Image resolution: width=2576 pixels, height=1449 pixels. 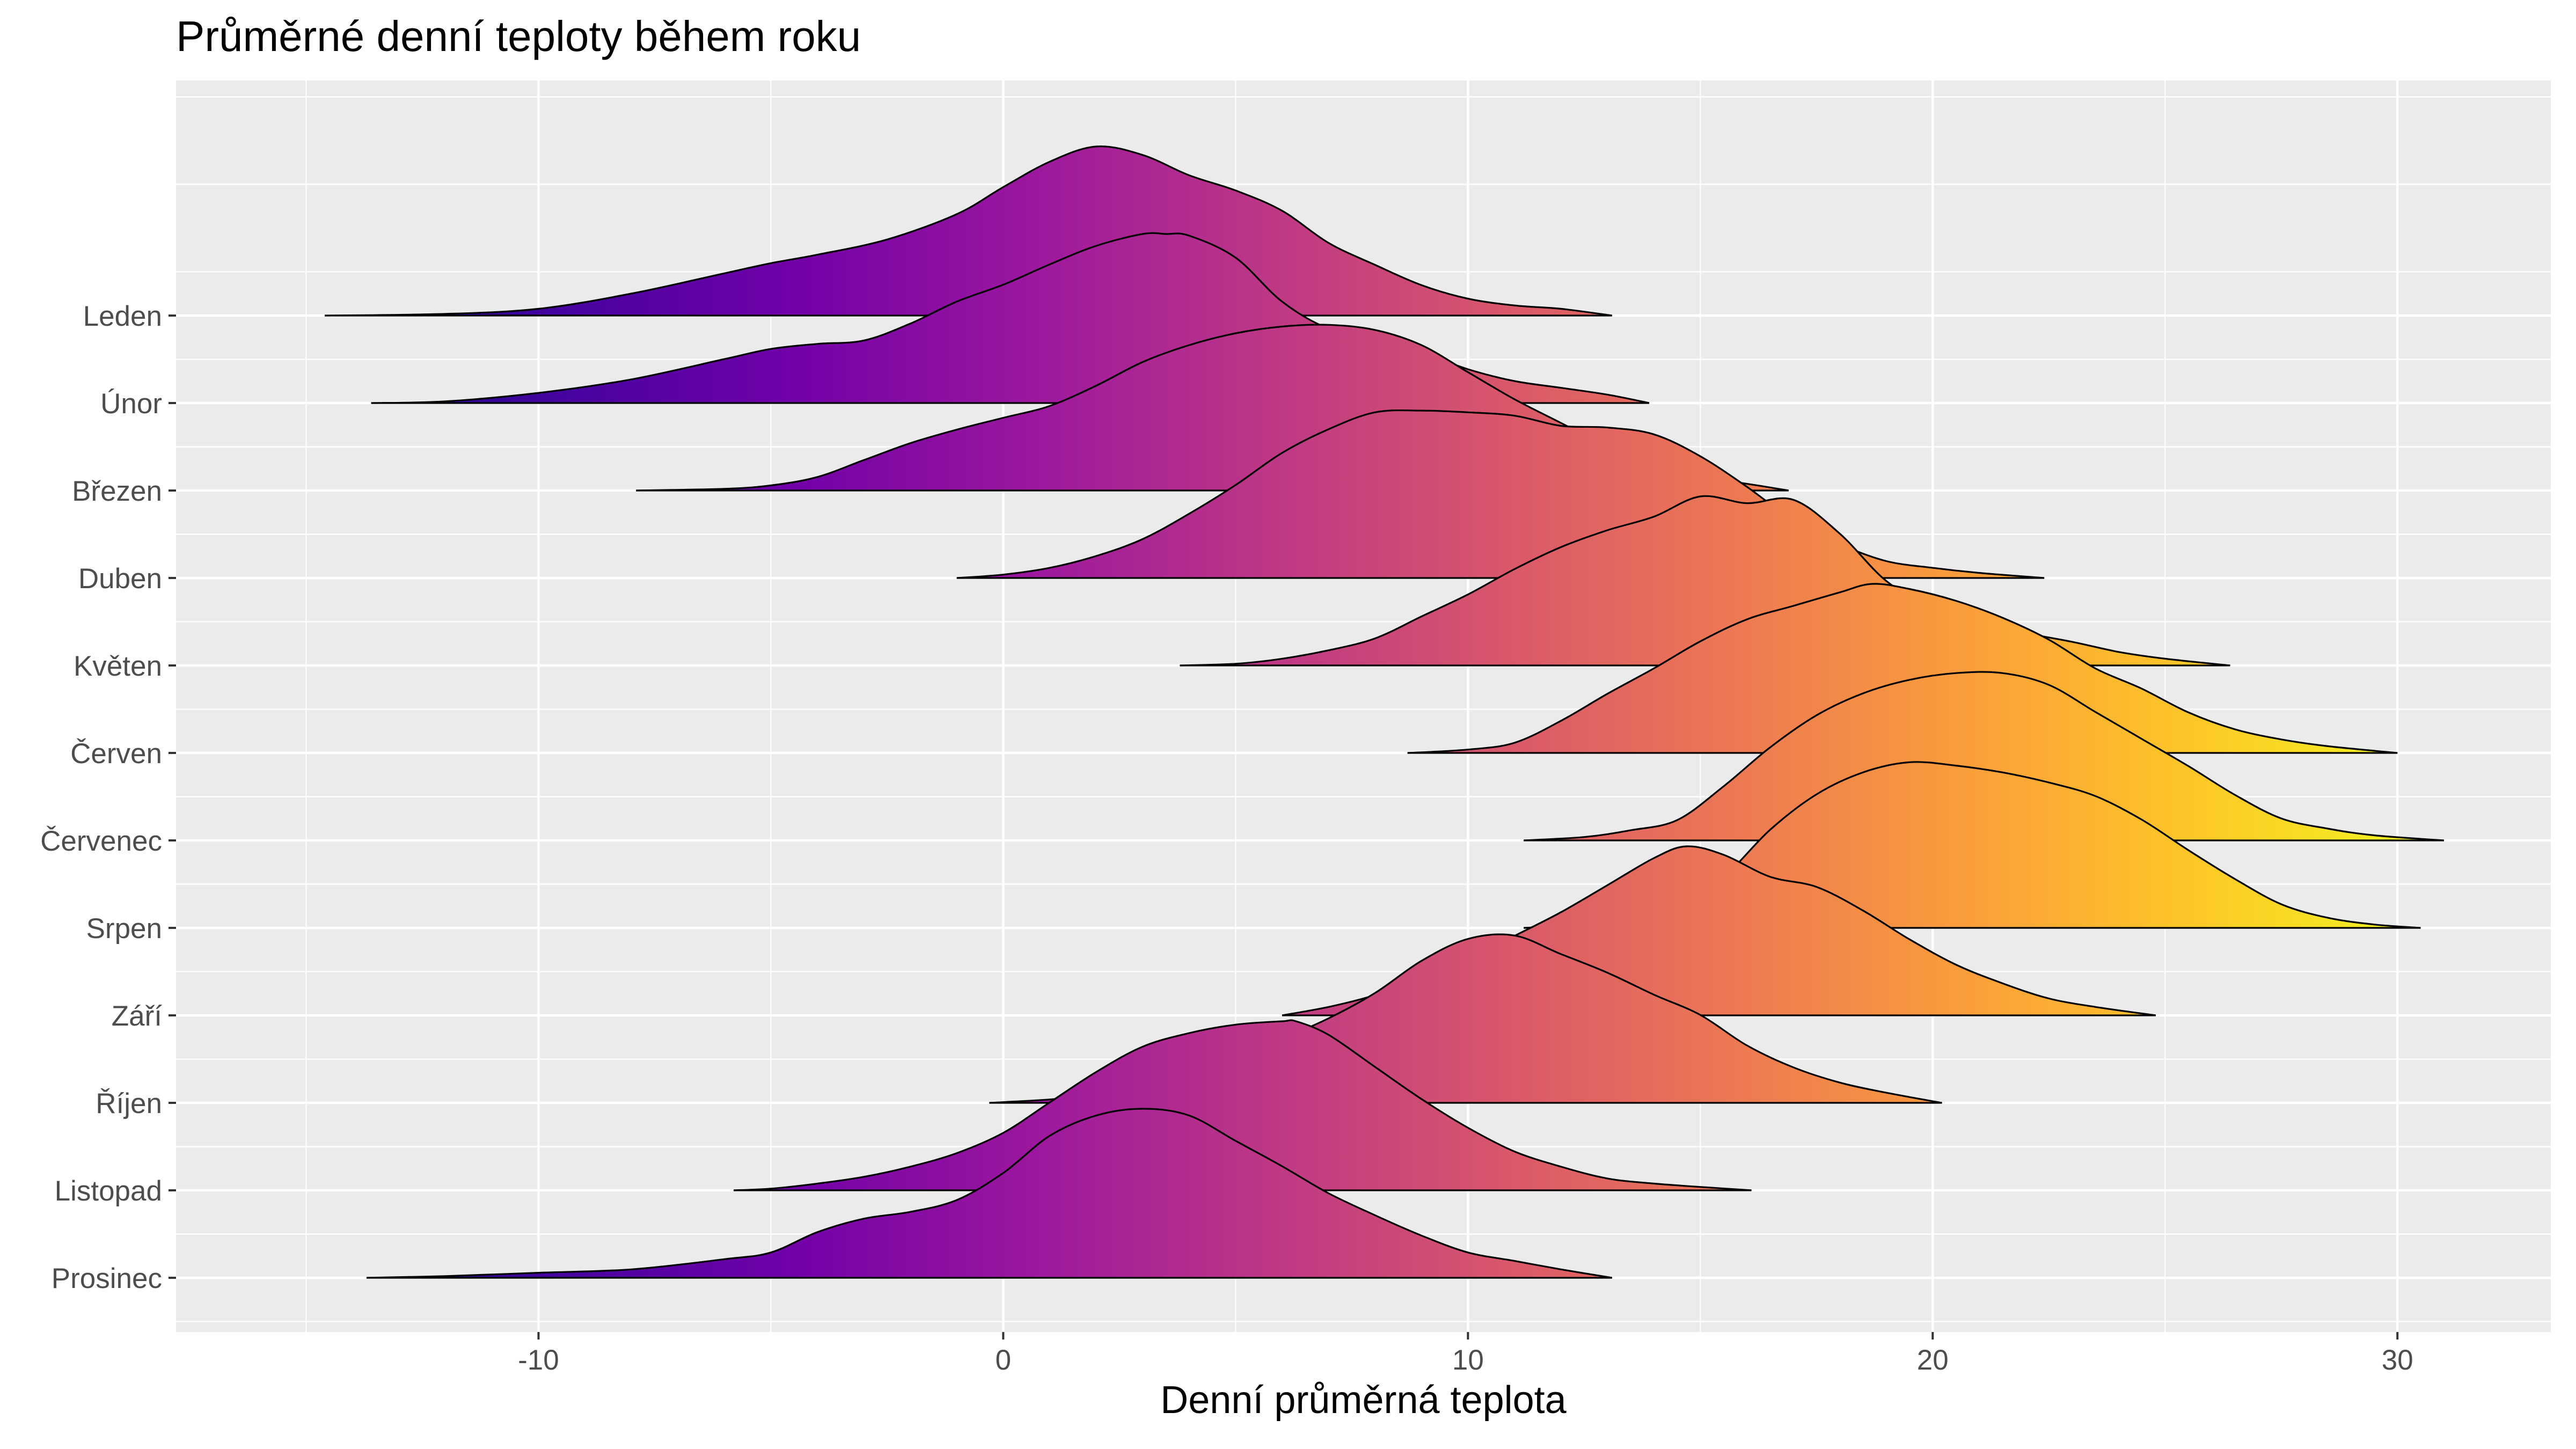 I want to click on y-tick-label: Březen, so click(x=117, y=491).